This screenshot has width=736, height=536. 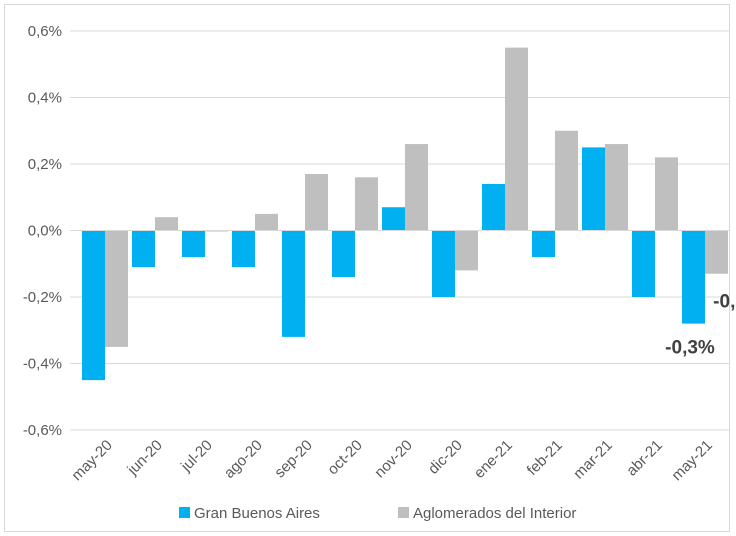 What do you see at coordinates (494, 513) in the screenshot?
I see `legend-label-aglomerados-interior: Aglomerados del Interior` at bounding box center [494, 513].